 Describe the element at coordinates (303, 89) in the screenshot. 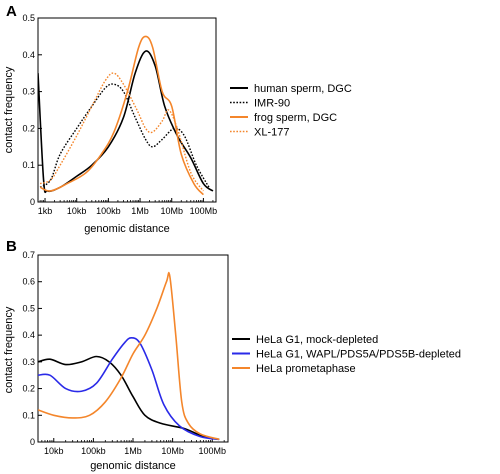

I see `legend-label-human-sperm-dgc: human sperm, DGC` at that location.